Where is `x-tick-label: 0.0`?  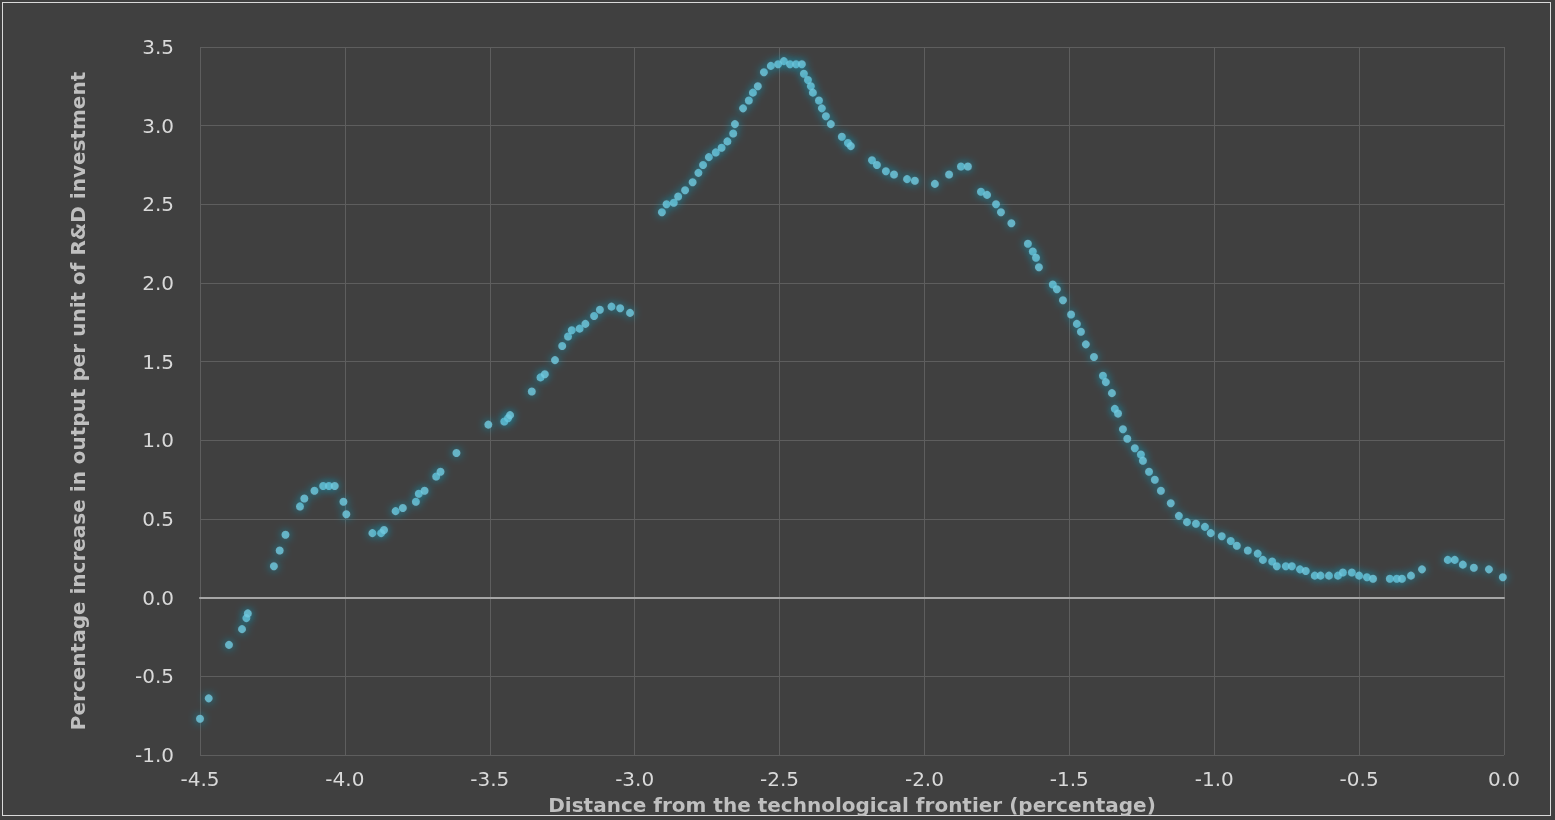
x-tick-label: 0.0 is located at coordinates (1504, 779).